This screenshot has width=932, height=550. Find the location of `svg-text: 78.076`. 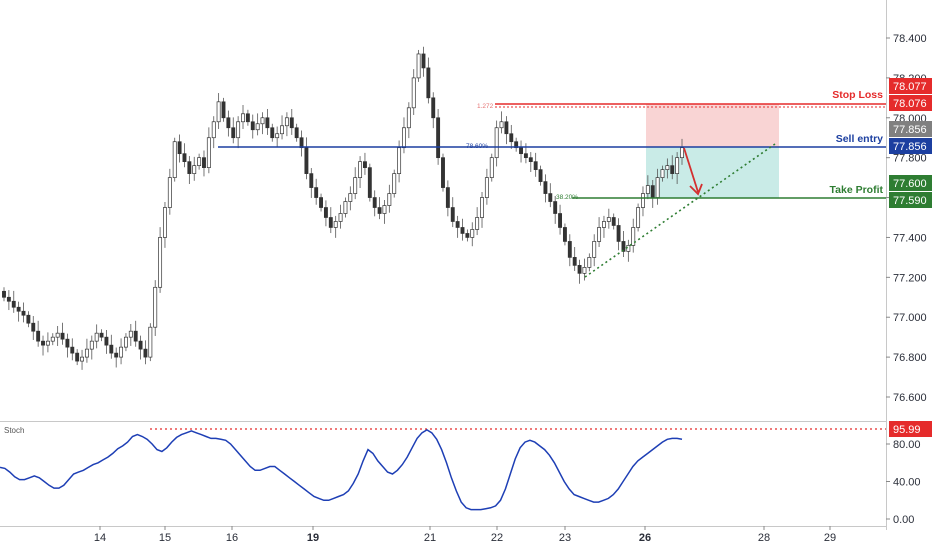

svg-text: 78.076 is located at coordinates (910, 104).